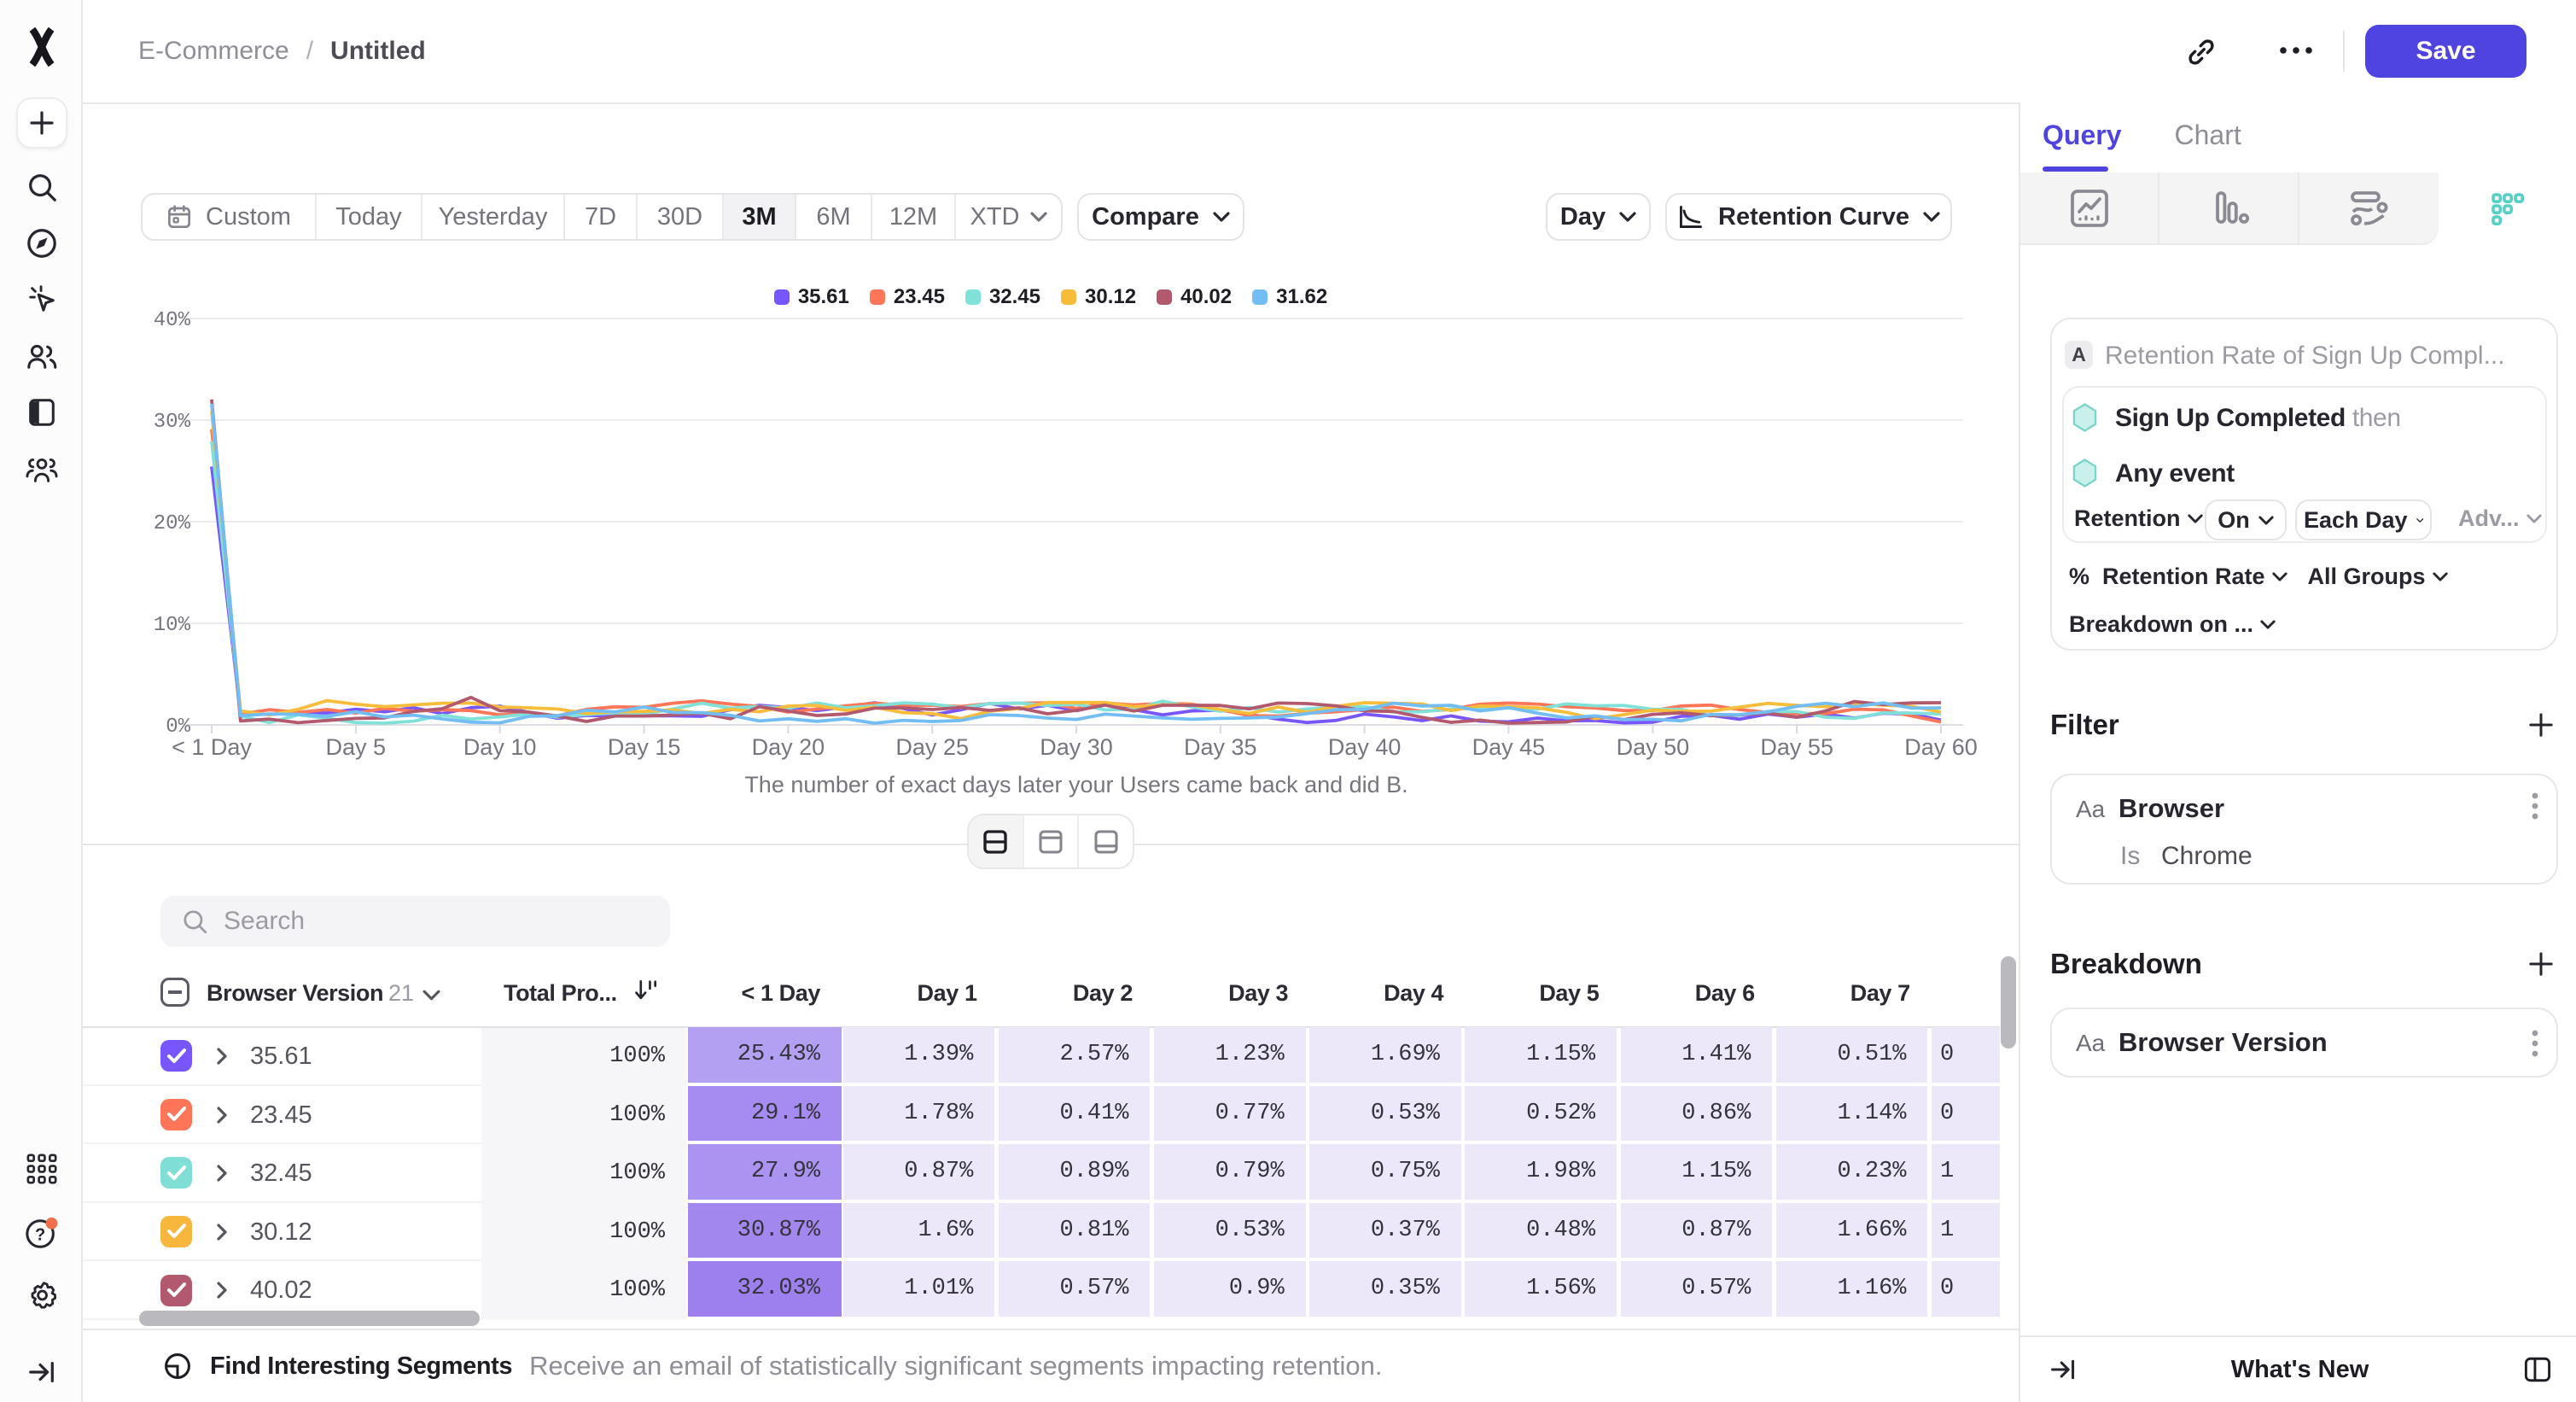 This screenshot has height=1402, width=2576. I want to click on svg-text: Day 15, so click(644, 747).